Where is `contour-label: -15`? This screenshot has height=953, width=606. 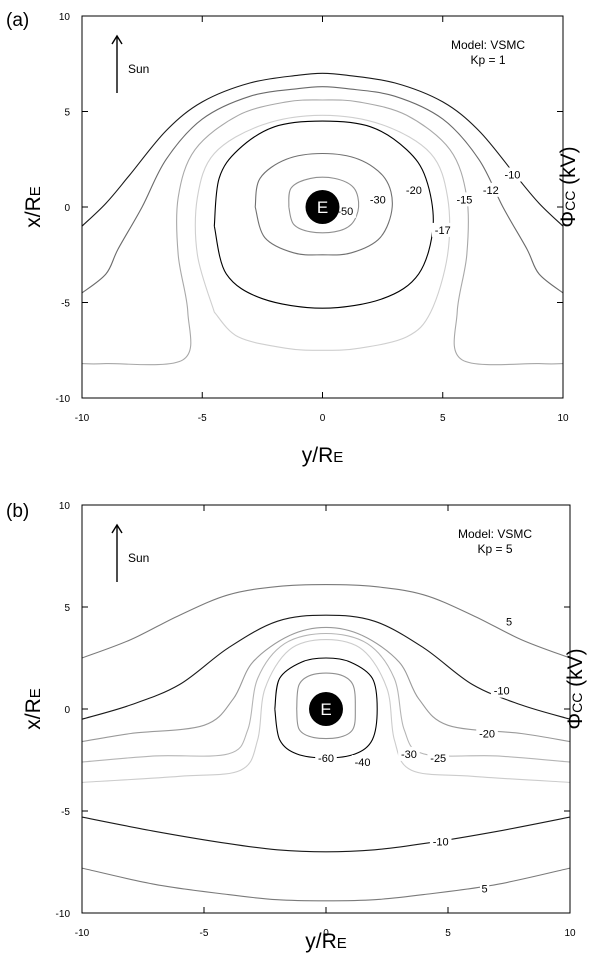
contour-label: -15 is located at coordinates (464, 200).